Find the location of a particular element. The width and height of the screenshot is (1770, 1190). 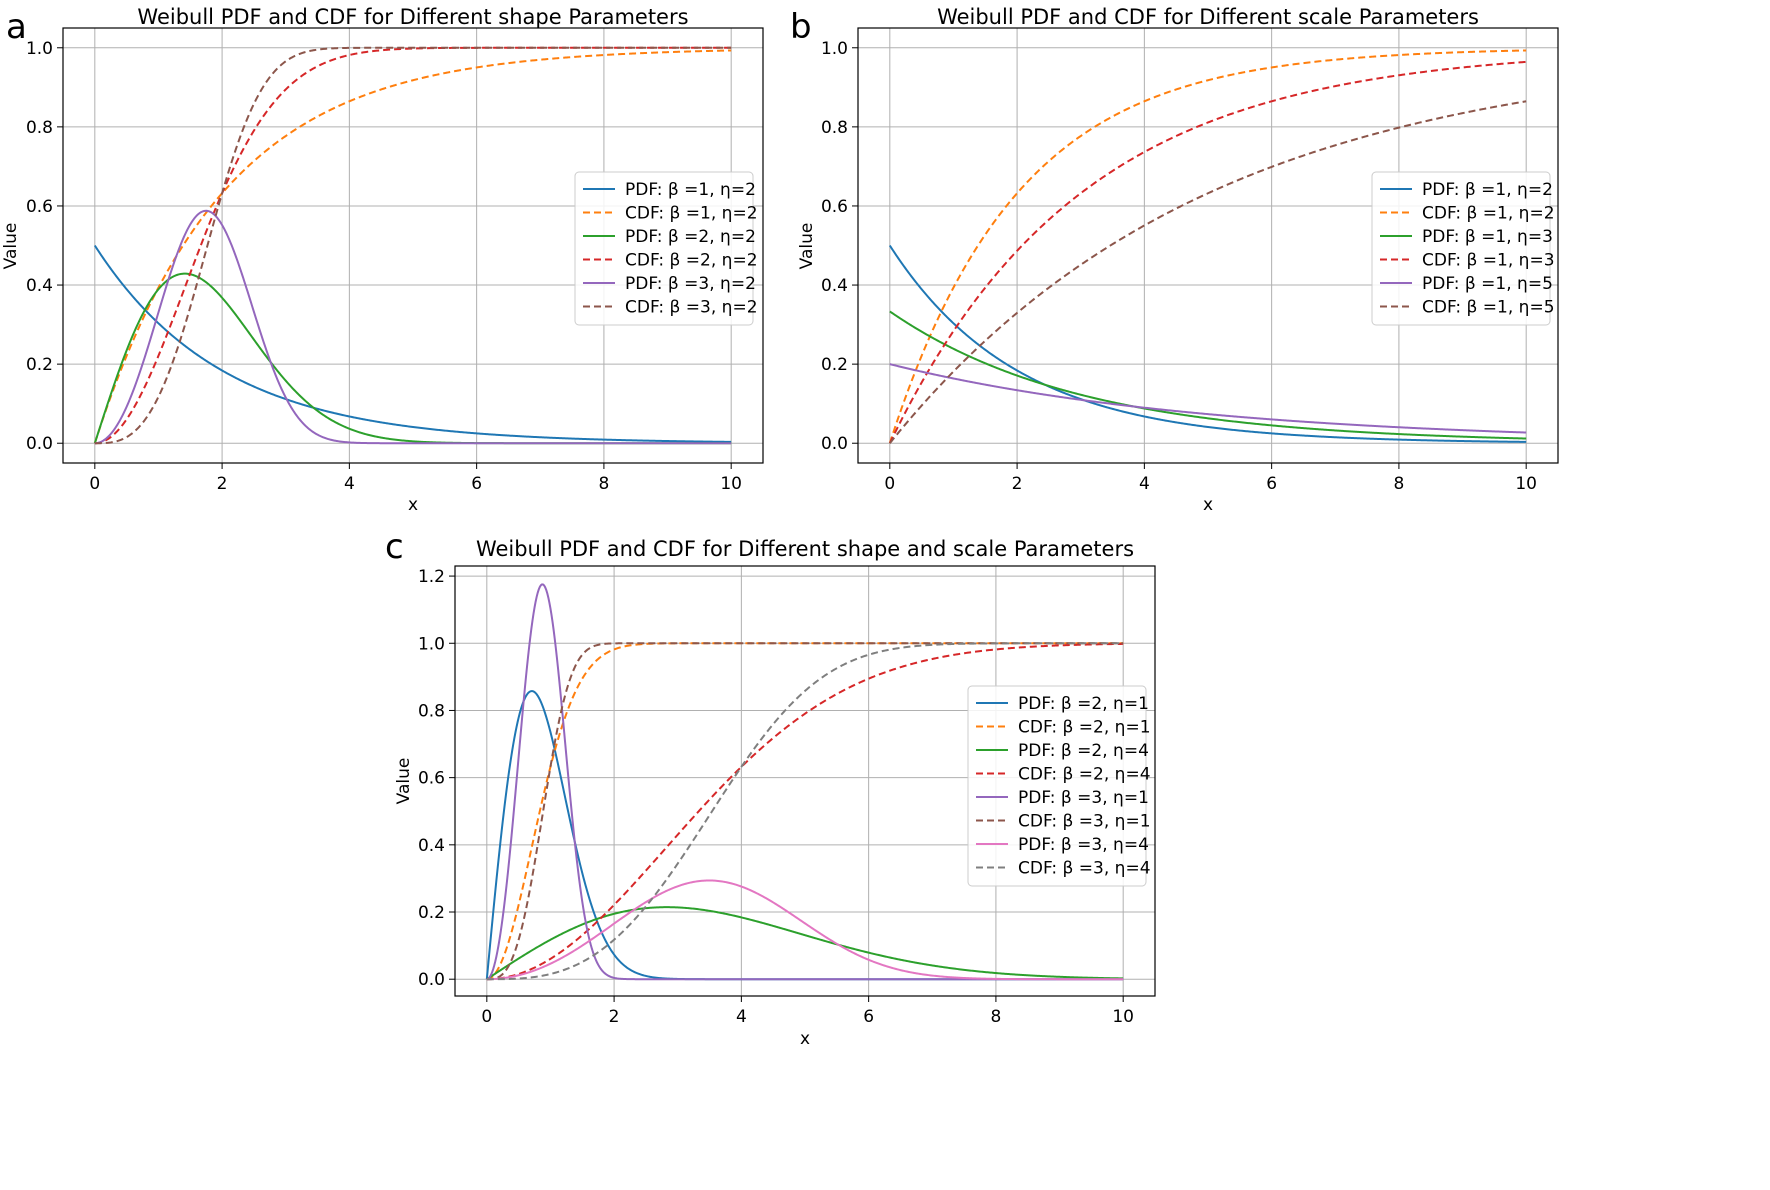

panel-c-ytick-label-4: 0.8 is located at coordinates (431, 711).